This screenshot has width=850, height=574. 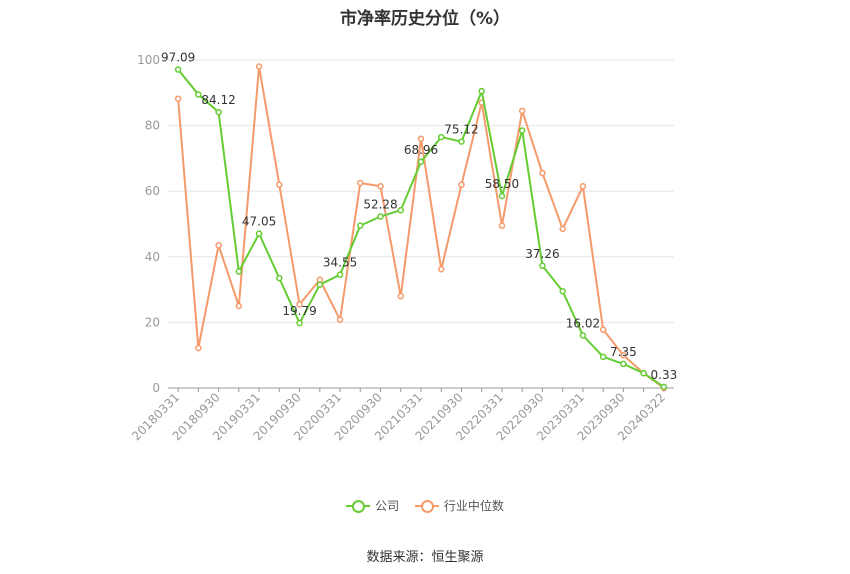 I want to click on data-label: 7.35, so click(x=623, y=352).